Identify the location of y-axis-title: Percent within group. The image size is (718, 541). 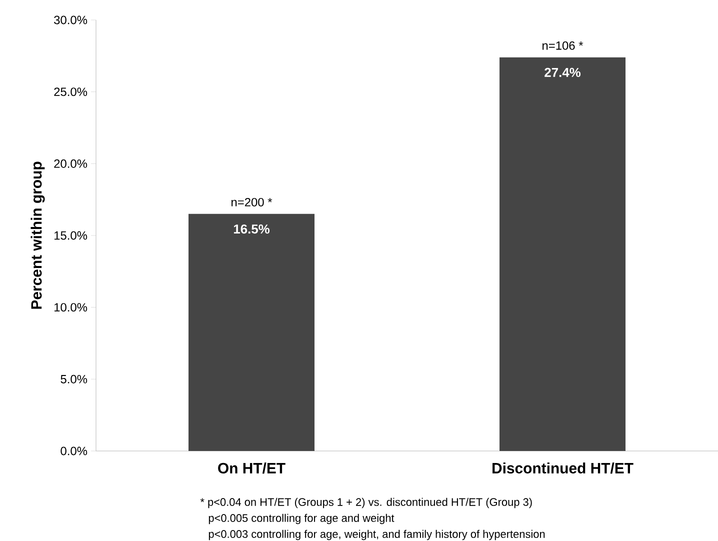
(37, 235).